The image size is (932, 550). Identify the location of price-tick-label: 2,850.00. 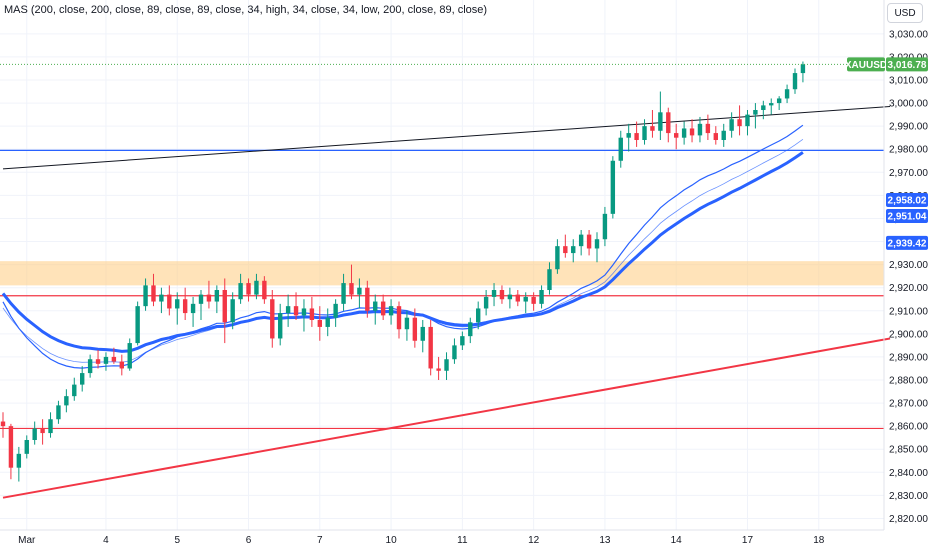
(908, 450).